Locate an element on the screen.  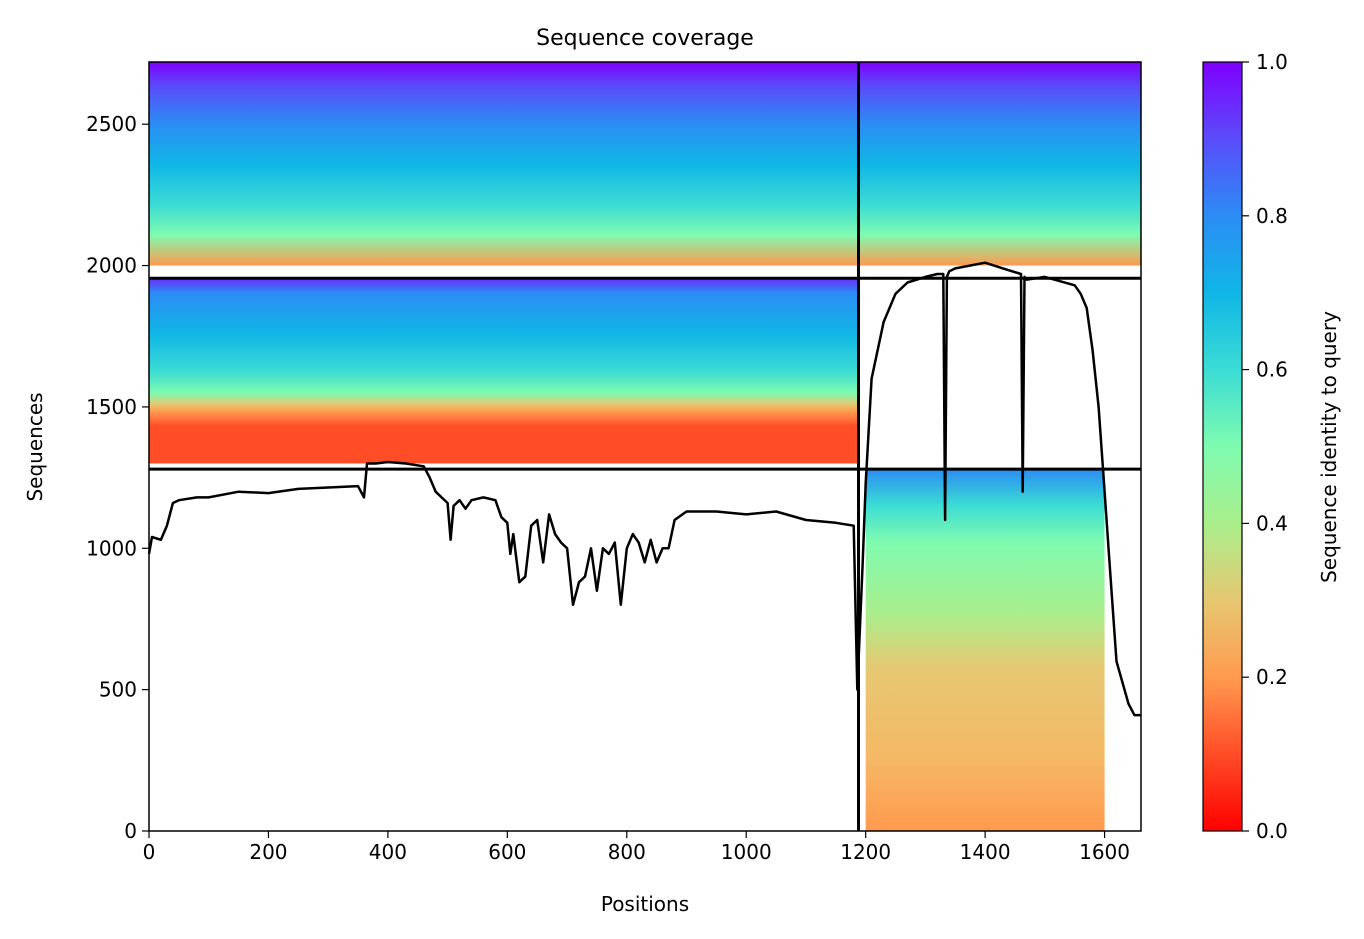
y-axis-ticks: 0 500 1000 1500 2000 2500 is located at coordinates (117, 477).